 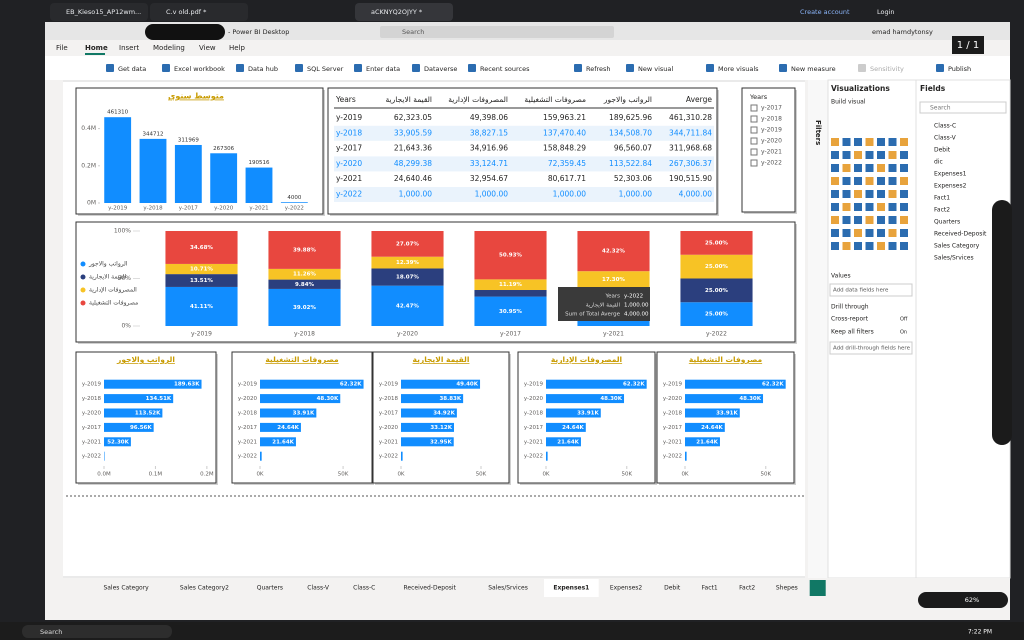 What do you see at coordinates (947, 222) in the screenshot?
I see `field-table: Quarters` at bounding box center [947, 222].